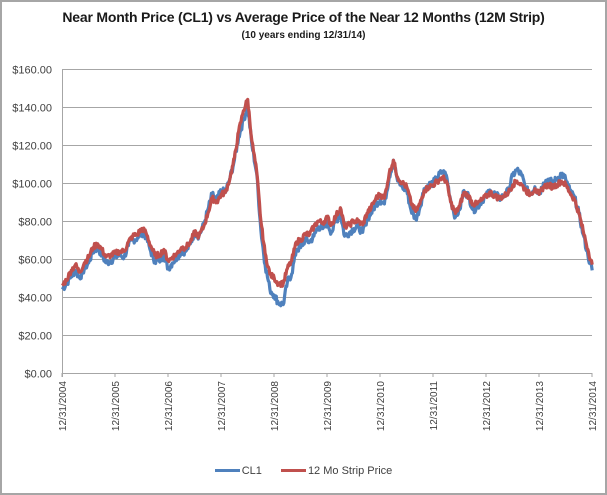  What do you see at coordinates (350, 470) in the screenshot?
I see `legend-label-strip: 12 Mo Strip Price` at bounding box center [350, 470].